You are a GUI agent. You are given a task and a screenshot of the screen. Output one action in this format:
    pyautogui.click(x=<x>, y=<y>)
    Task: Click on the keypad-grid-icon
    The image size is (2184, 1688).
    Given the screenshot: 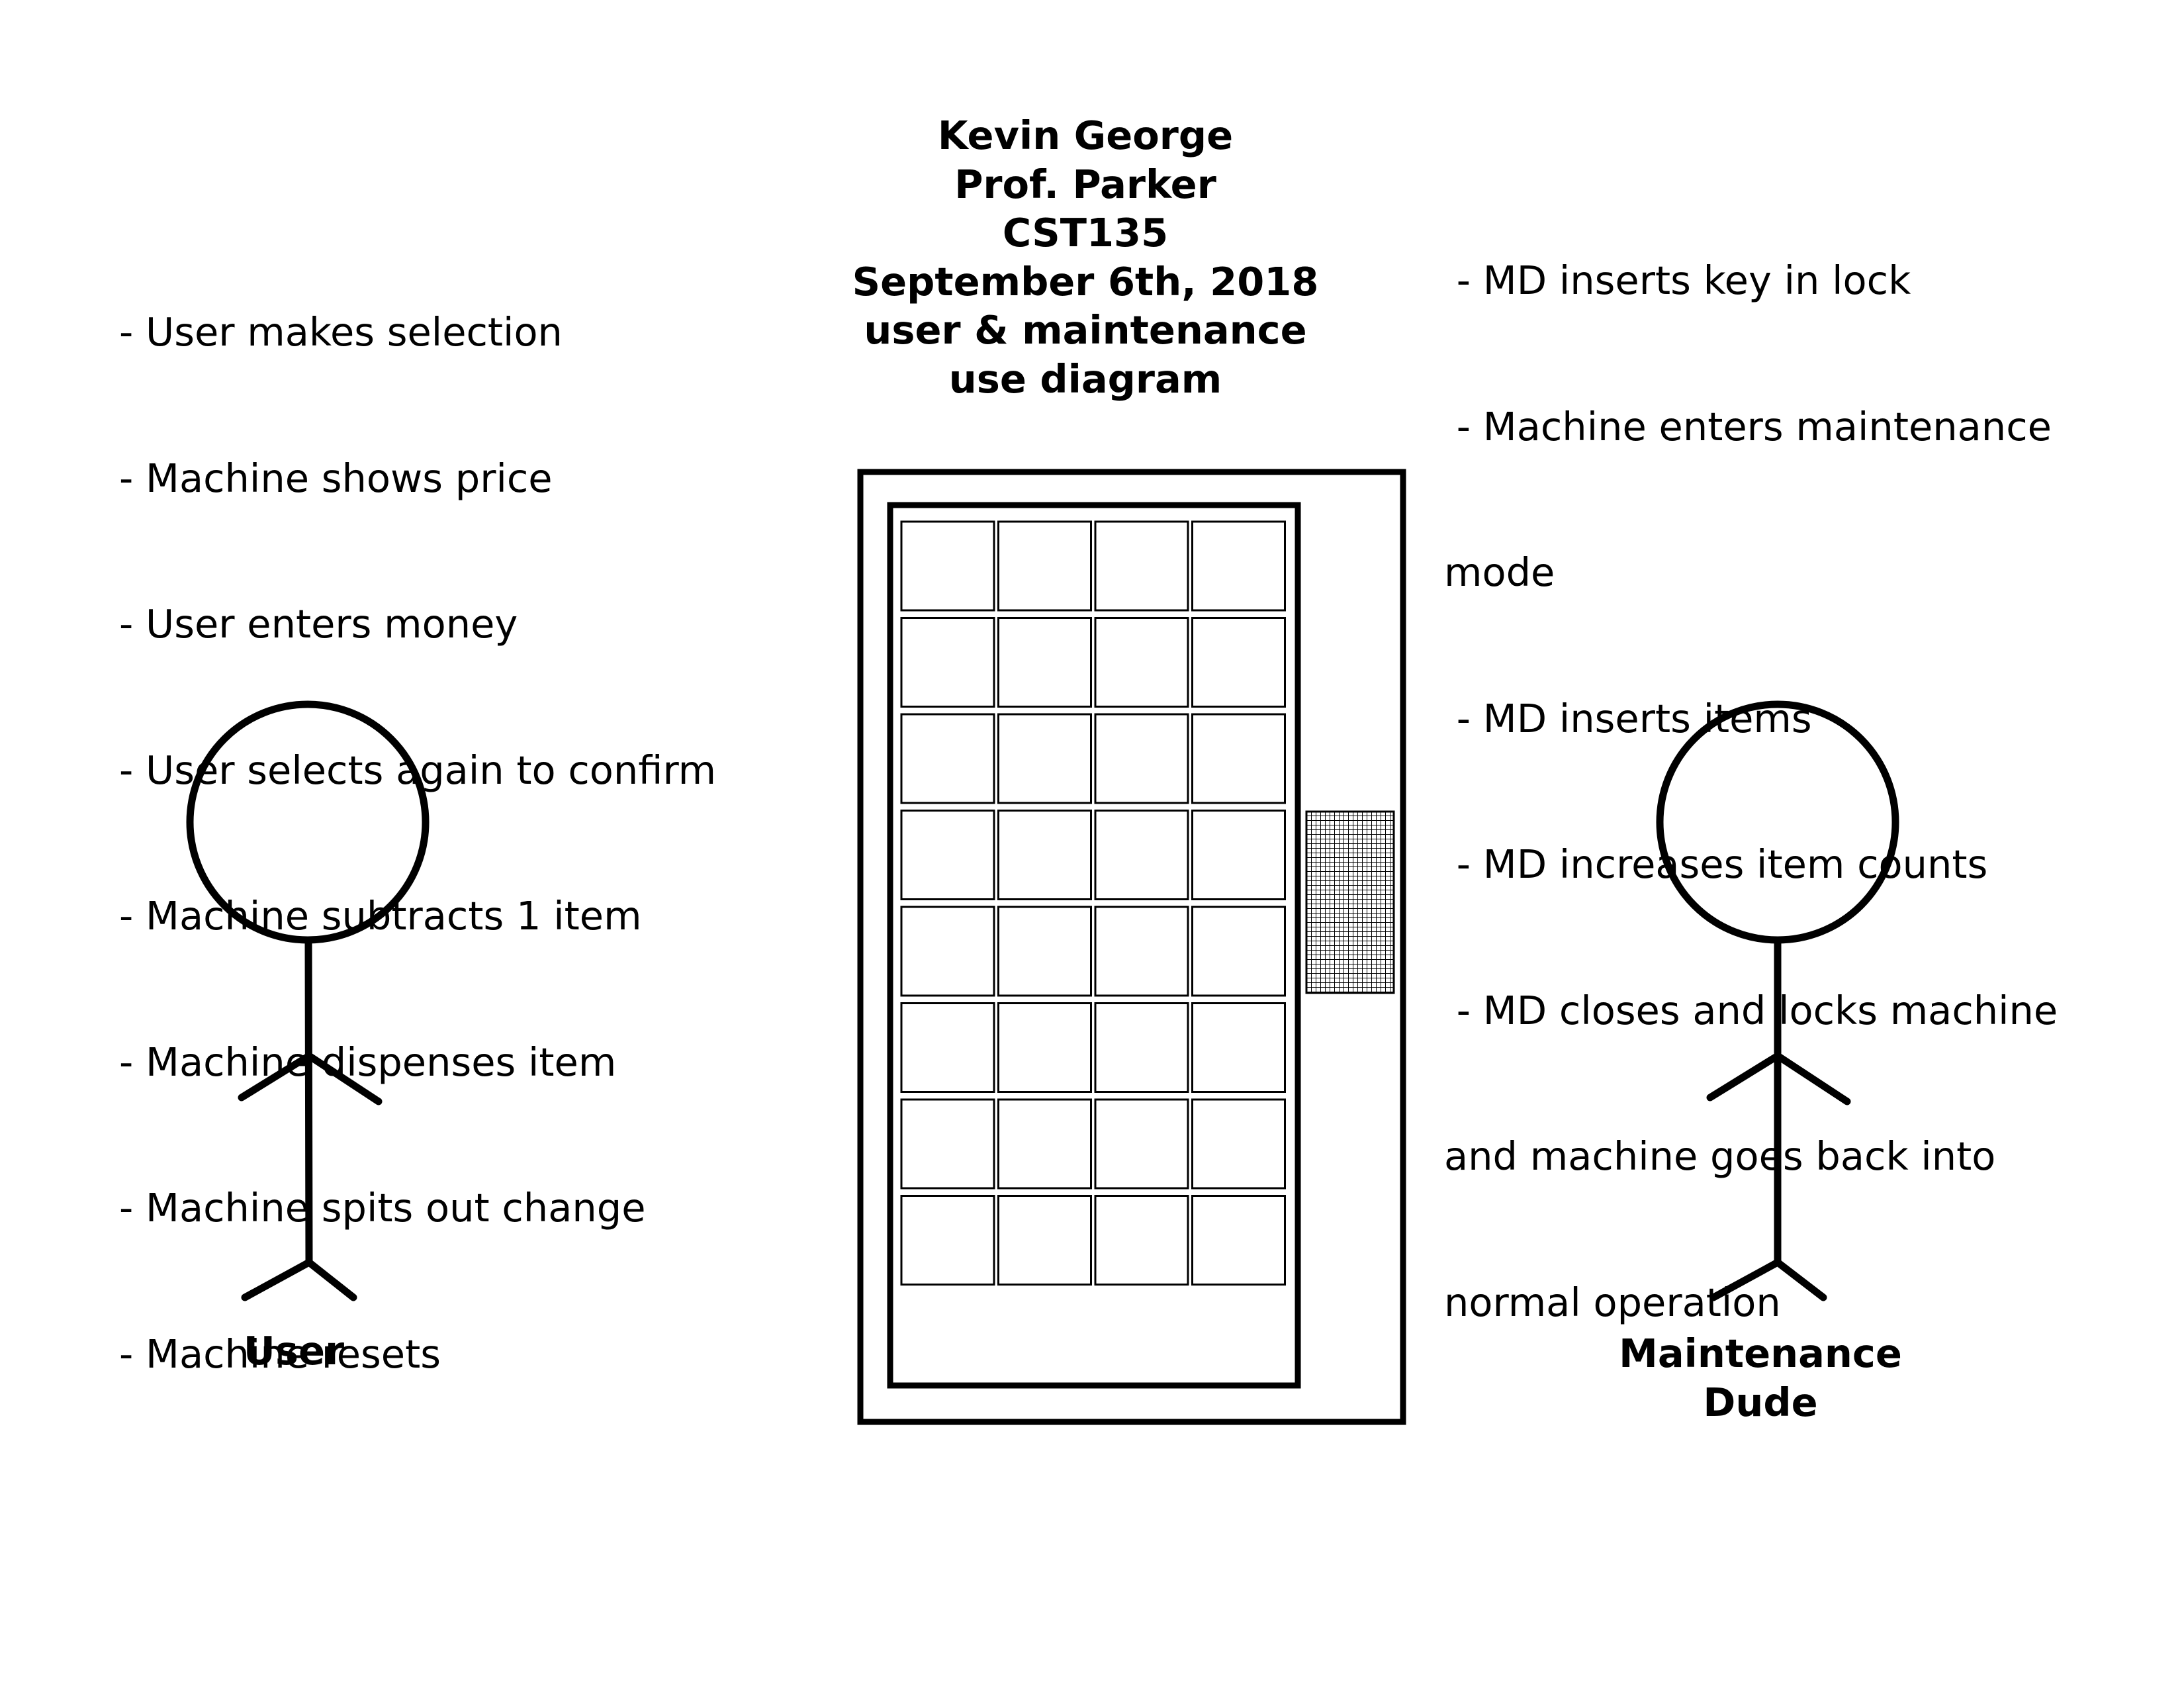 What is the action you would take?
    pyautogui.click(x=1350, y=902)
    